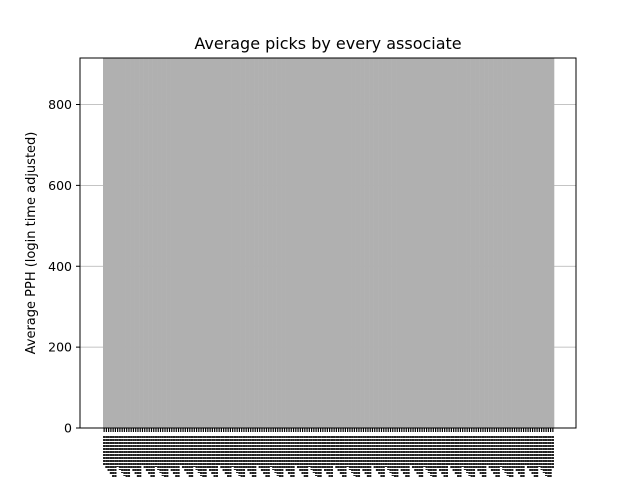  I want to click on y-tick-label-1: 200, so click(60, 347).